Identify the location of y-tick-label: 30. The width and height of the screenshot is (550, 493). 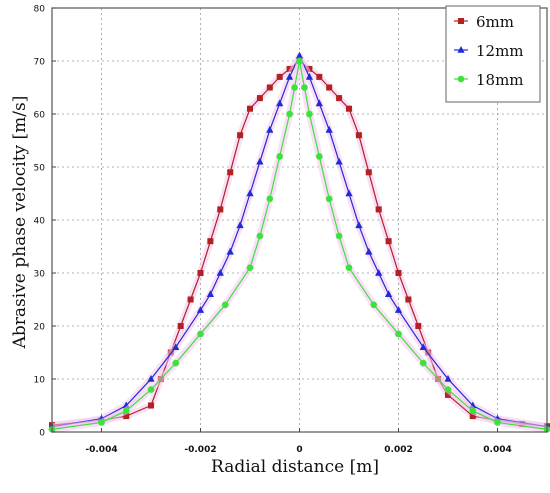
(40, 275).